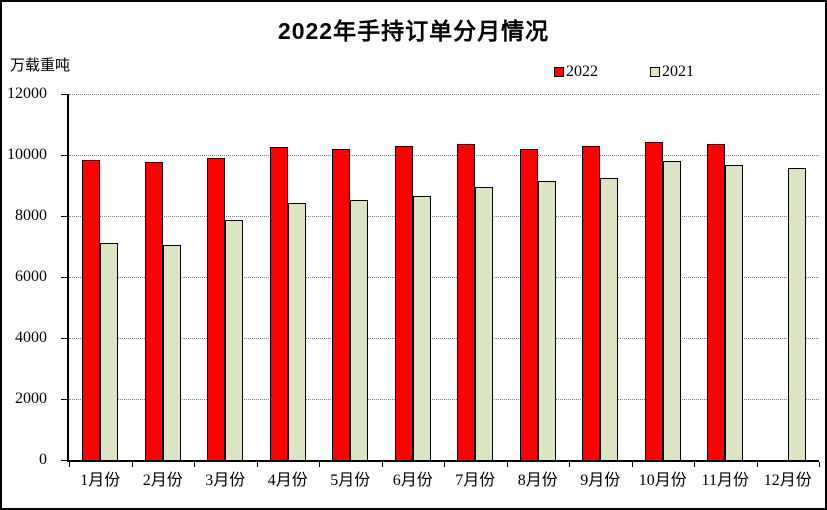 The width and height of the screenshot is (827, 510). Describe the element at coordinates (787, 480) in the screenshot. I see `x-tick-label-12月份: 12月份` at that location.